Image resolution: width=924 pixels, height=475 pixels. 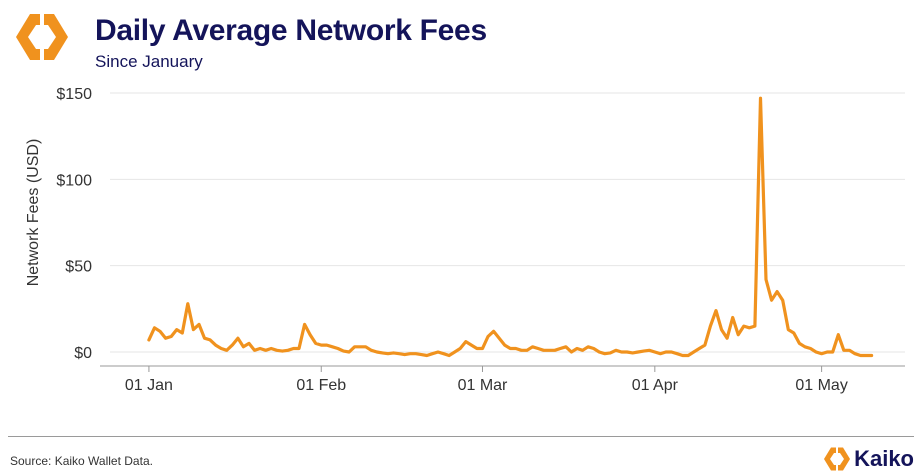 I want to click on y-tick-label: $100, so click(x=74, y=180).